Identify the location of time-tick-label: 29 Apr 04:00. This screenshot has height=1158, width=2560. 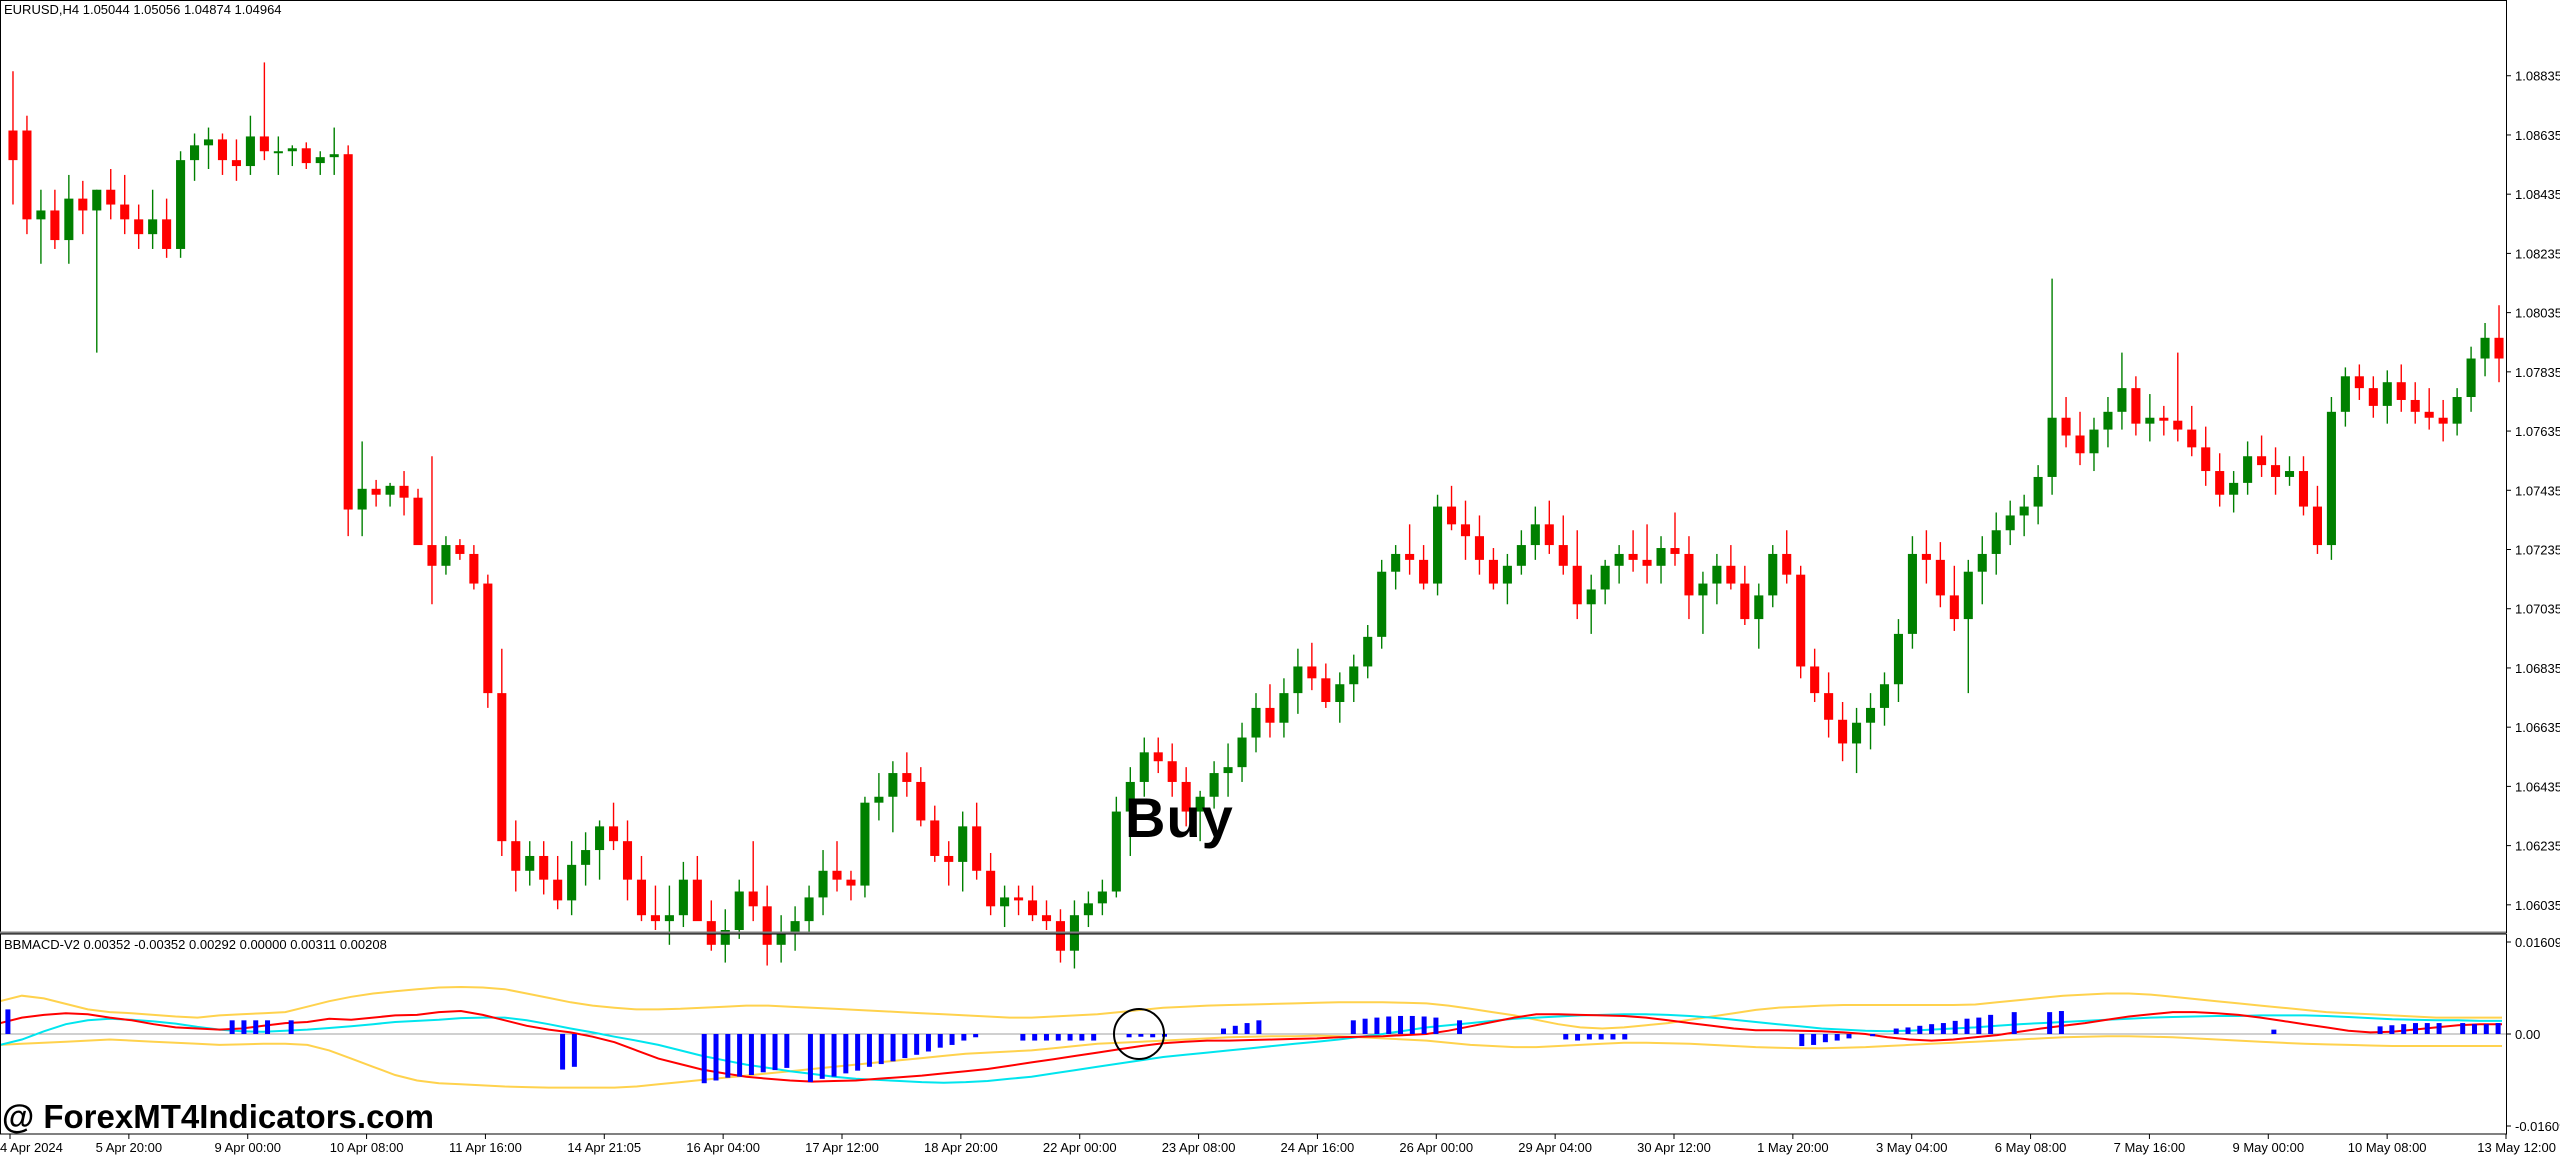
(1555, 1147).